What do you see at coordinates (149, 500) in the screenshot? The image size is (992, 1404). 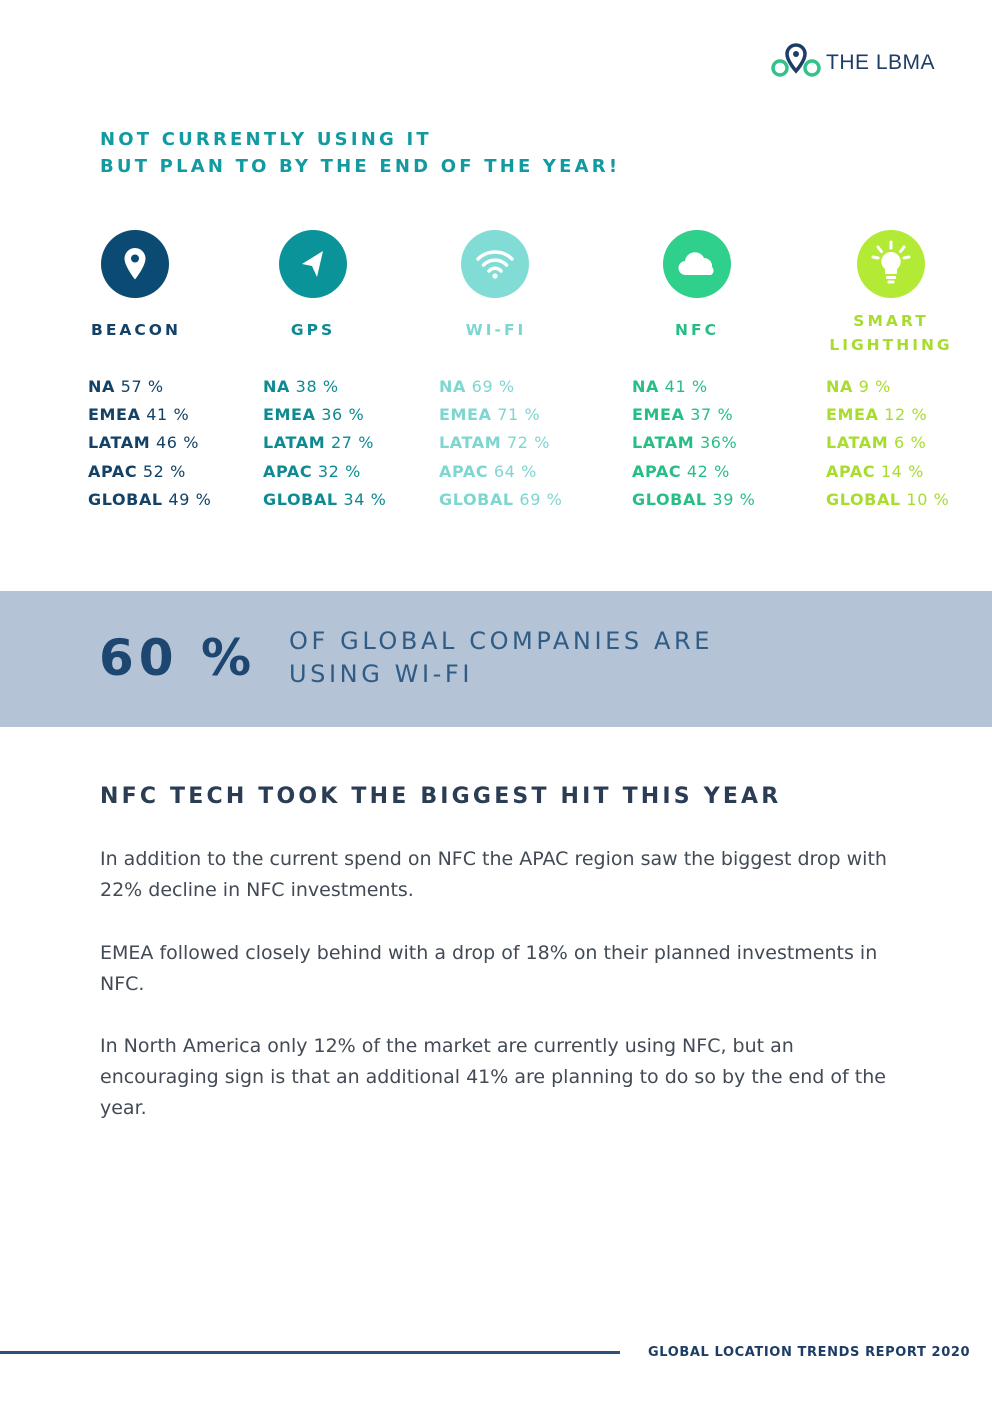 I see `stat-row: GLOBAL 49 %` at bounding box center [149, 500].